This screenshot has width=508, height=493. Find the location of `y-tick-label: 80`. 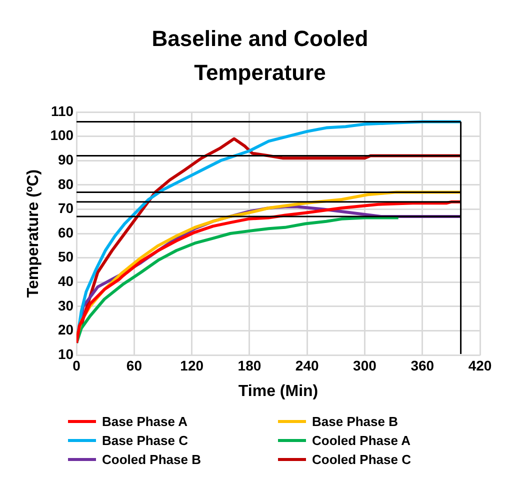

y-tick-label: 80 is located at coordinates (66, 184).